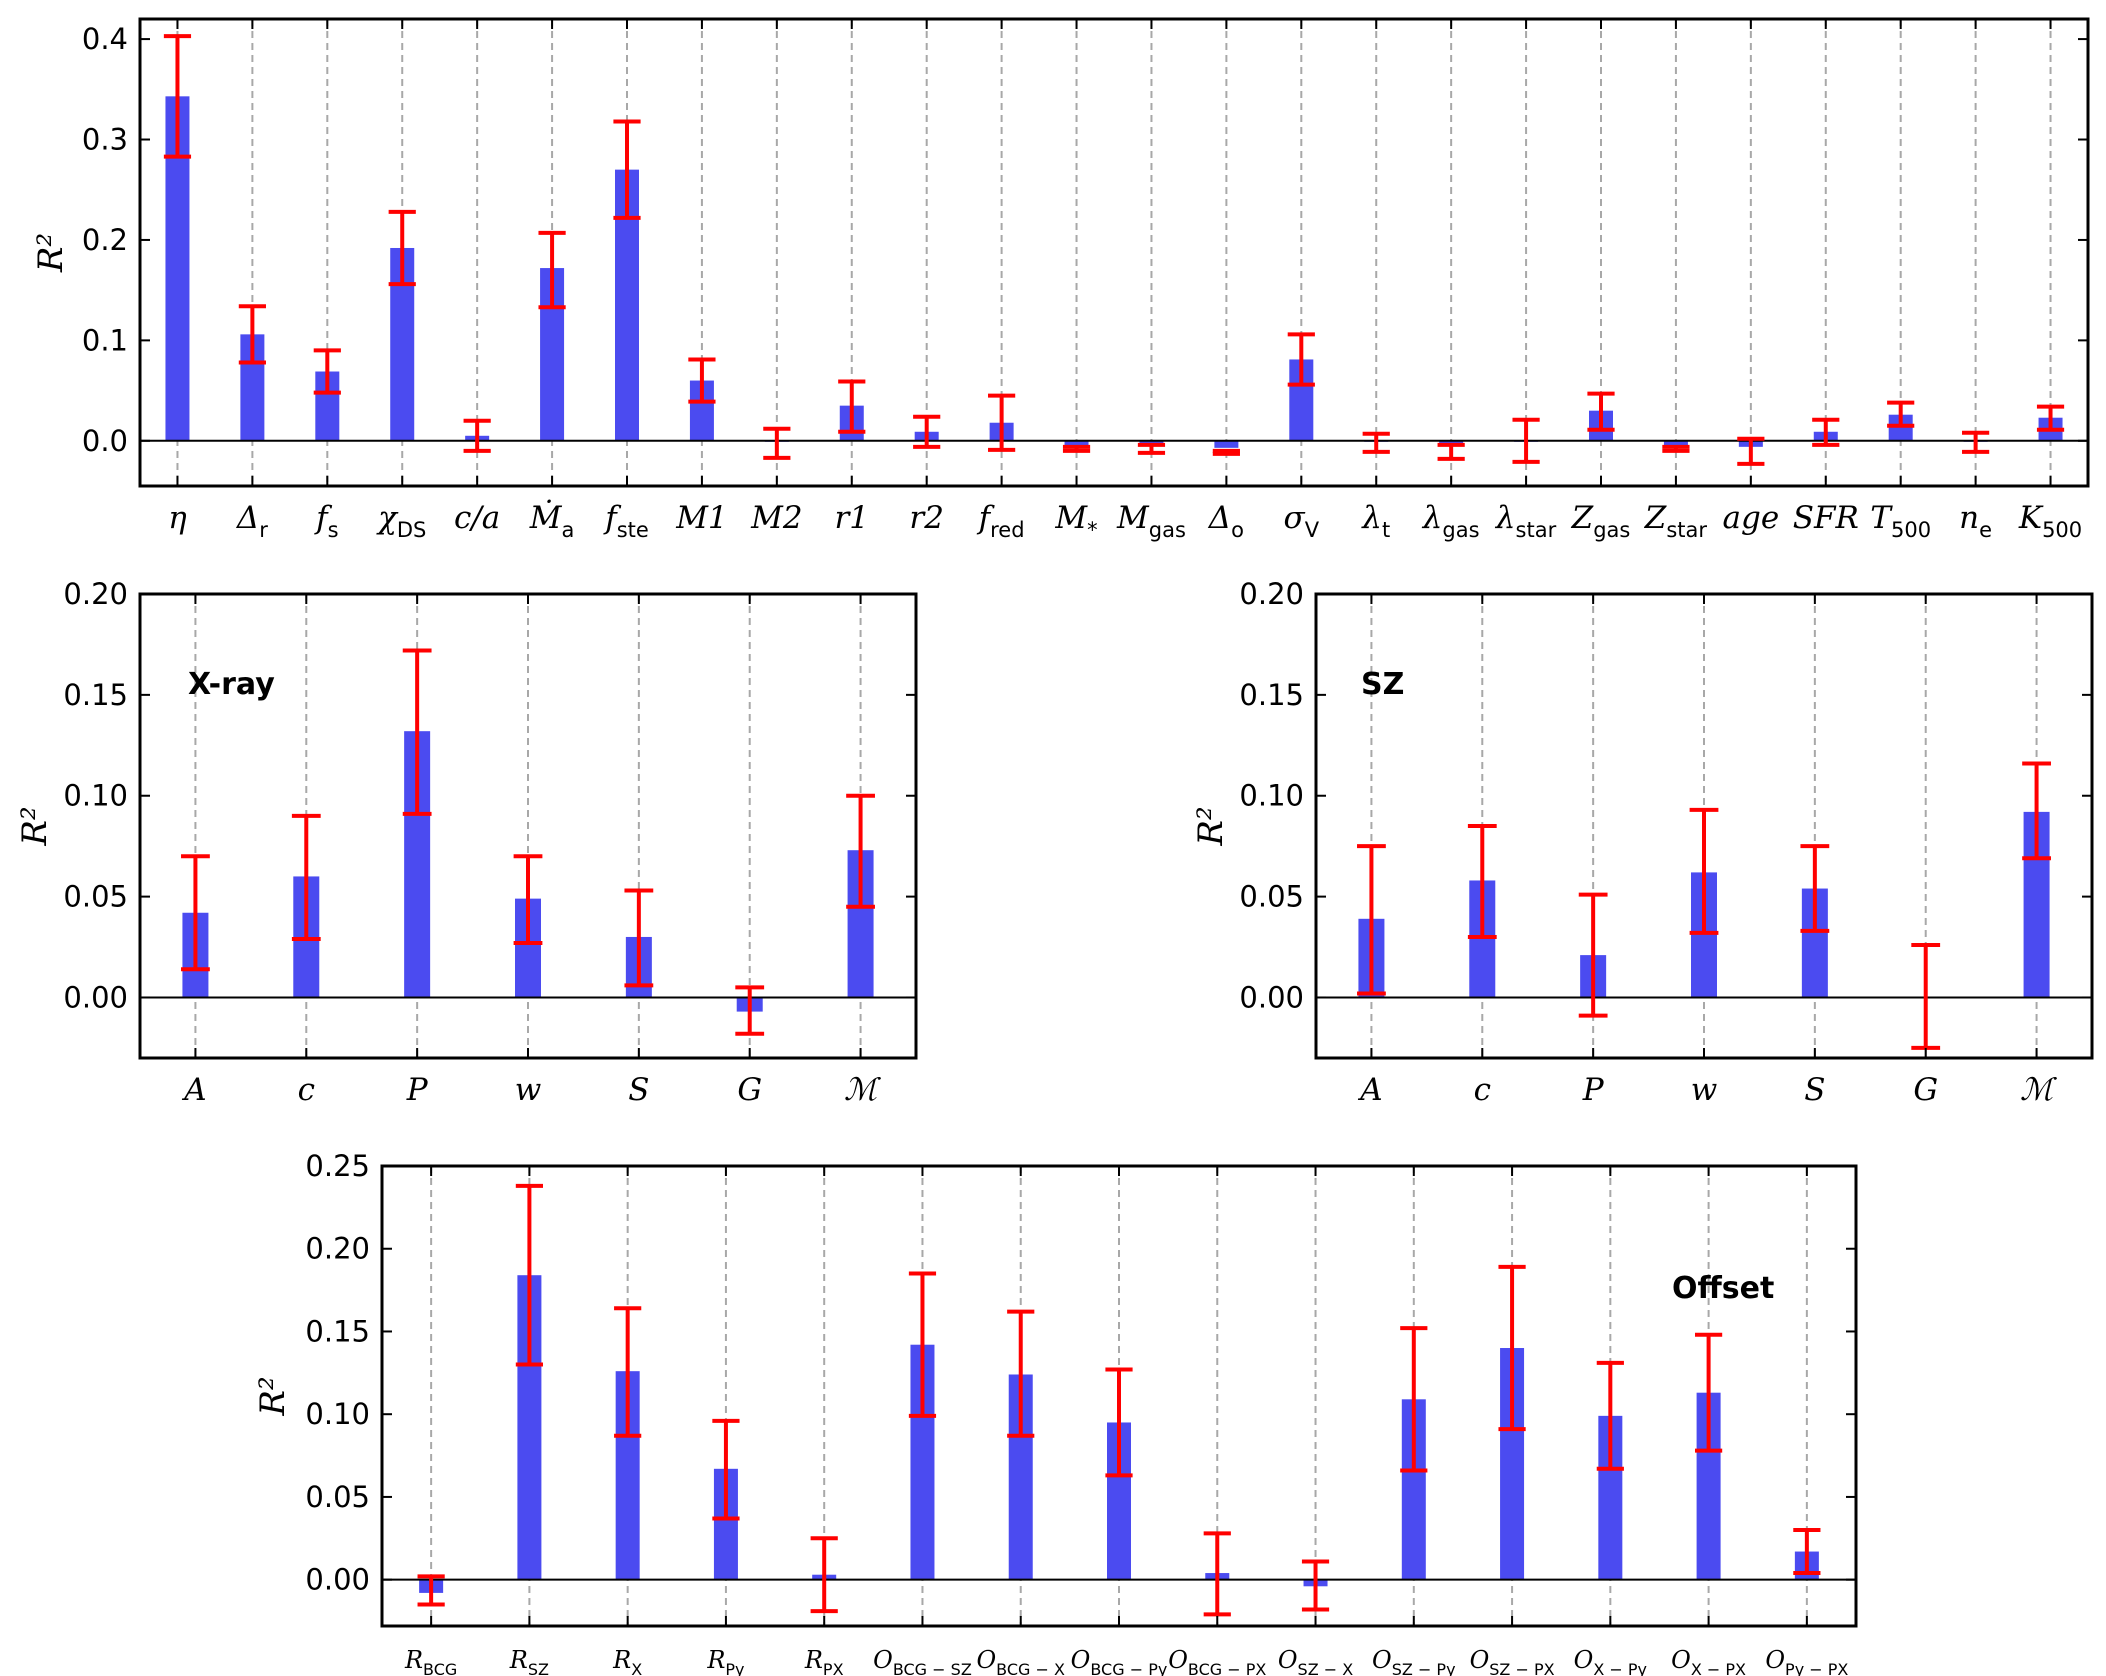  Describe the element at coordinates (1295, 518) in the screenshot. I see `category-label-base: σ` at that location.